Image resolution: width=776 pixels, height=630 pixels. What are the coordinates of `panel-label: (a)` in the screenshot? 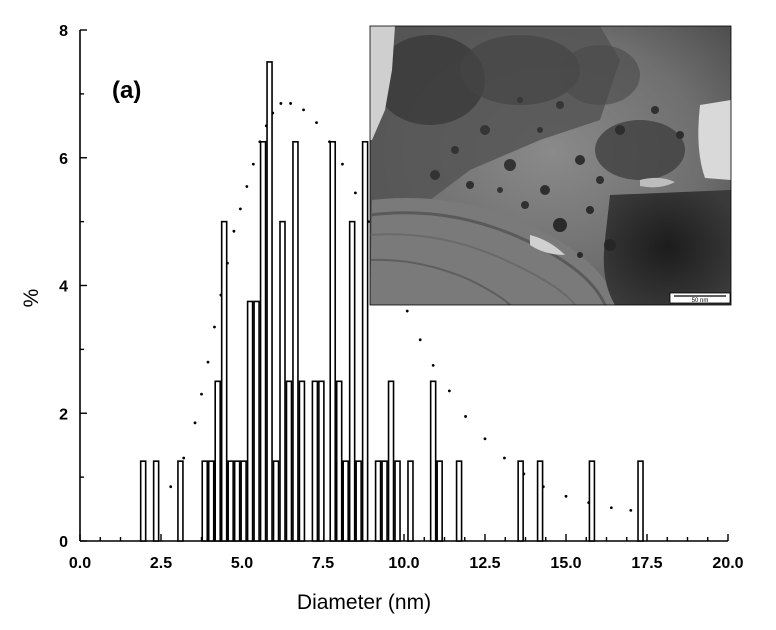 It's located at (126, 90).